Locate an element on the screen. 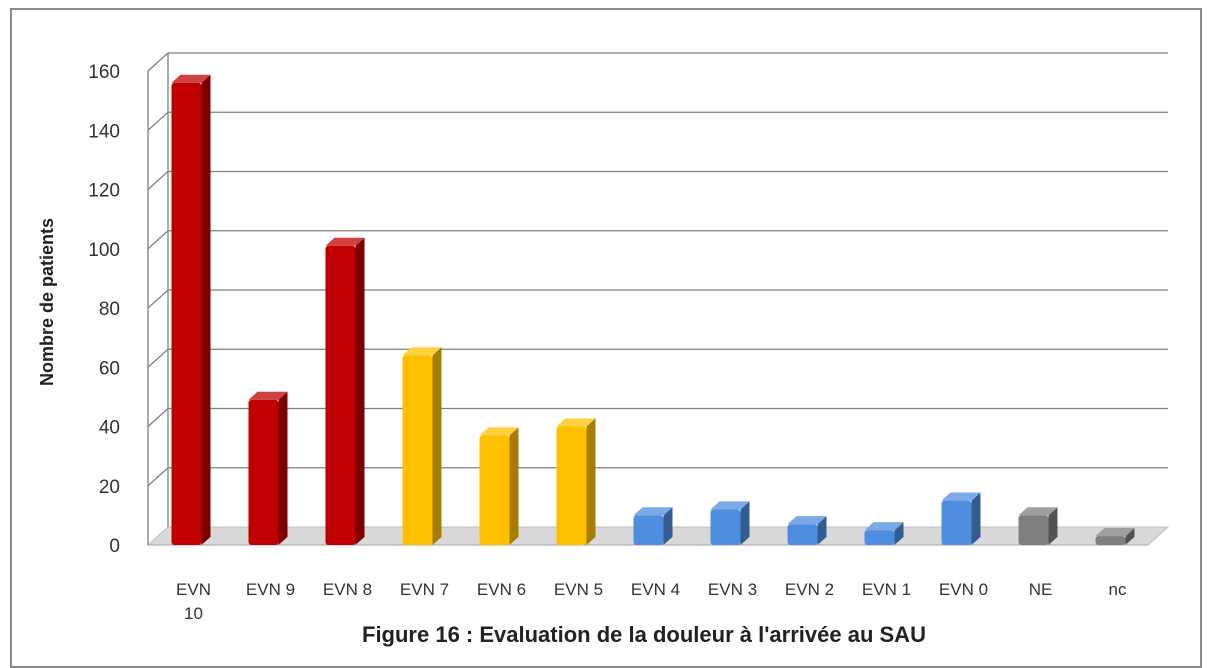 The height and width of the screenshot is (668, 1211). x-tick-label-line: EVN 4 is located at coordinates (655, 589).